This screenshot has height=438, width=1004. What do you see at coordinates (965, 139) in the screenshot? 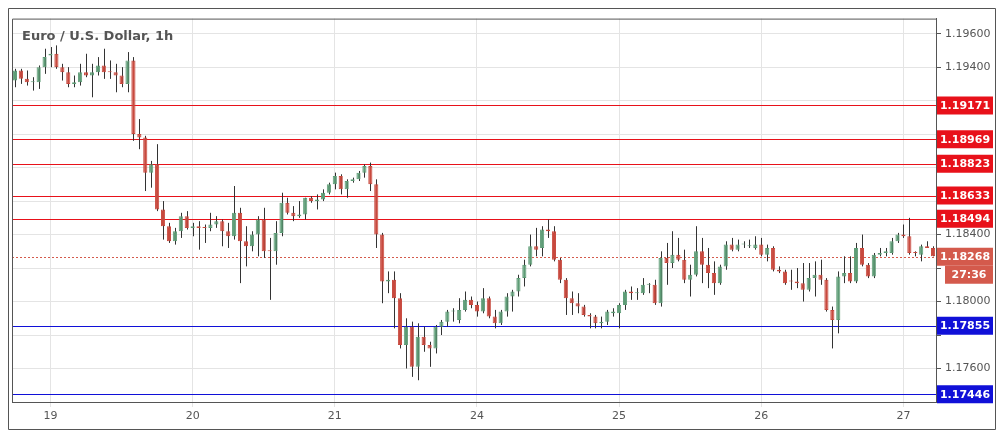
I see `ref-line-label: 1.18969` at bounding box center [965, 139].